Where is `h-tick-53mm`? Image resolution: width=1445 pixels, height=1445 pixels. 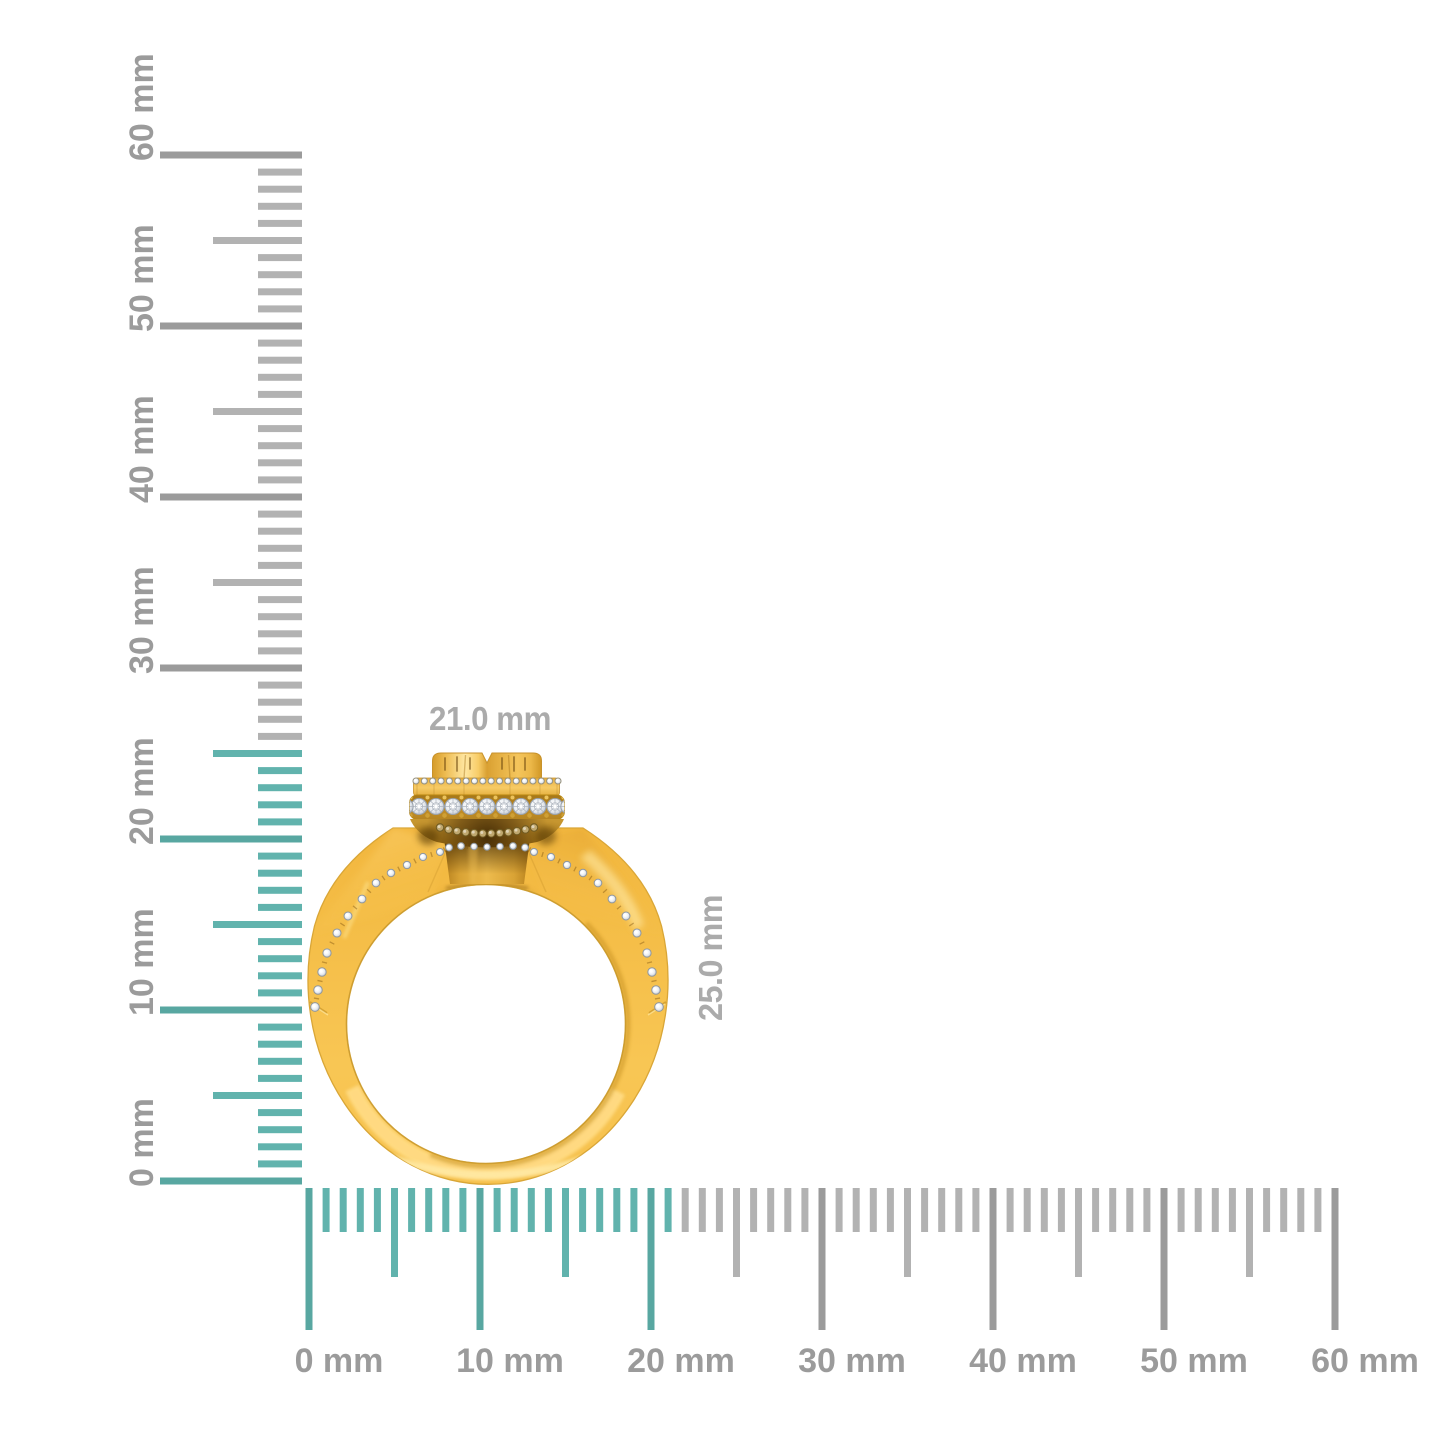
h-tick-53mm is located at coordinates (1215, 1210).